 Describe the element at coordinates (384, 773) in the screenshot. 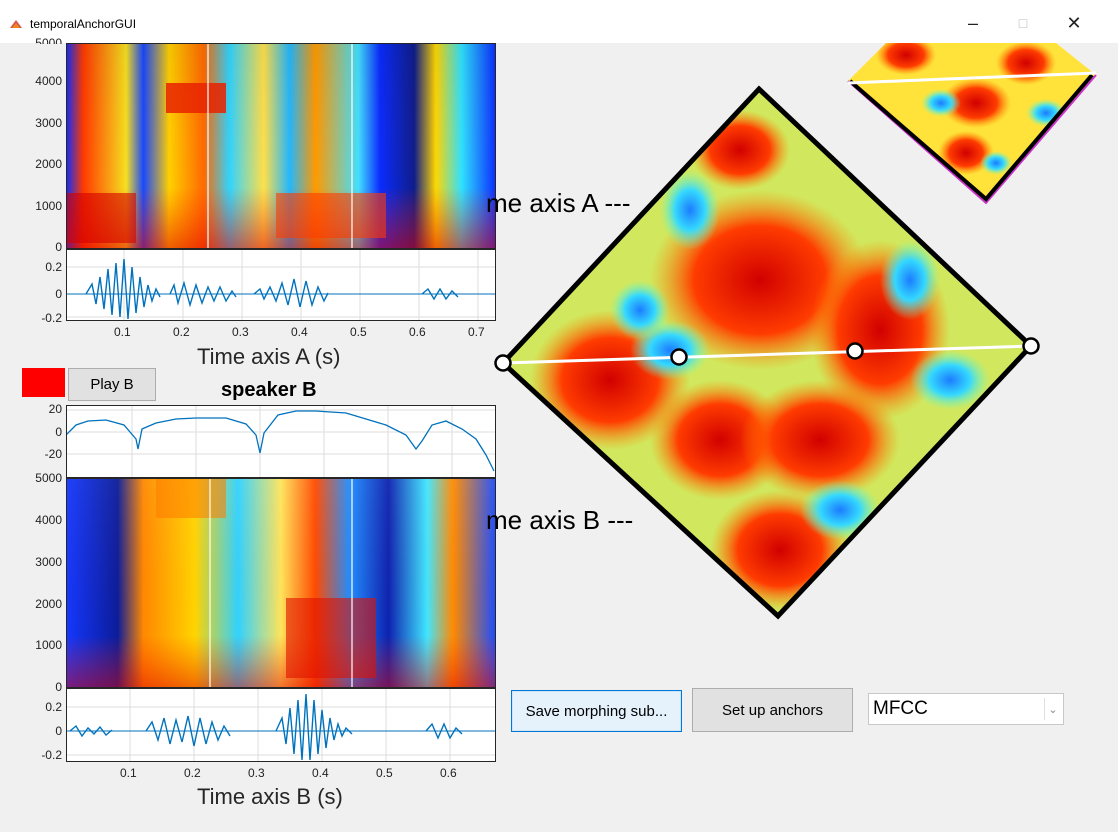

I see `waveform-b-xtick: 0.5` at that location.